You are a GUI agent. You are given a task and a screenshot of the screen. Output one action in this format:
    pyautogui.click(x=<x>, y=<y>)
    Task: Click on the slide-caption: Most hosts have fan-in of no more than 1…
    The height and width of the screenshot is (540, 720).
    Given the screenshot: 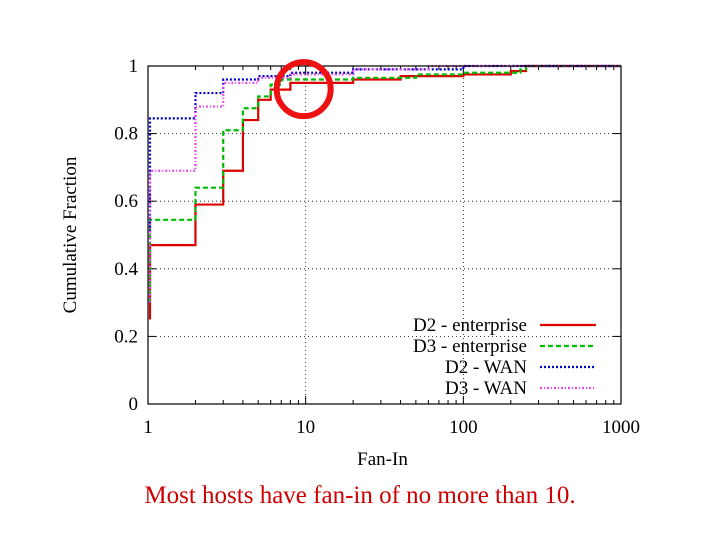 What is the action you would take?
    pyautogui.click(x=360, y=495)
    